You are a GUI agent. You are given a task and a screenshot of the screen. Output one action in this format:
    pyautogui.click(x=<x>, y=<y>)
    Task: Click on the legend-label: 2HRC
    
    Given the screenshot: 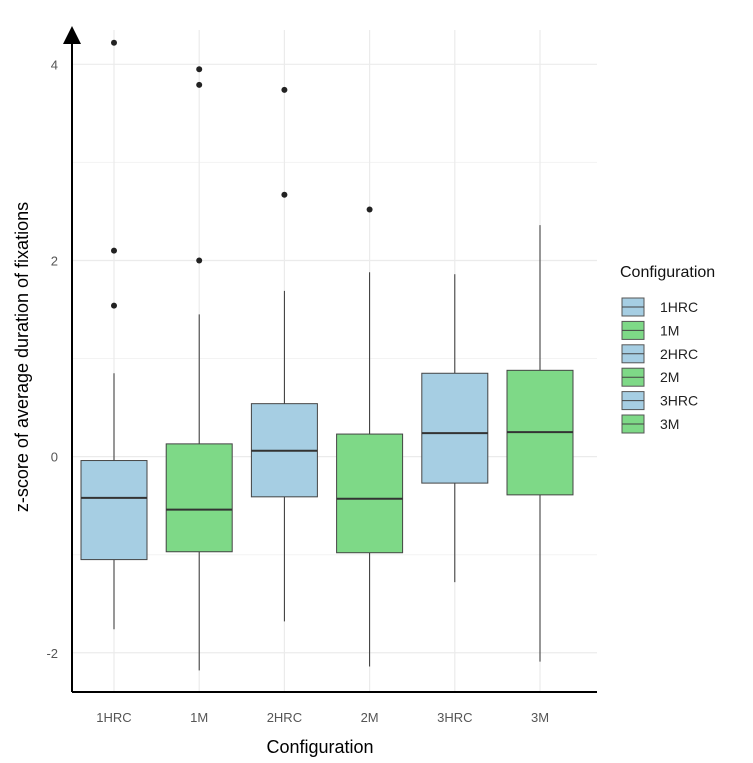 What is the action you would take?
    pyautogui.click(x=679, y=354)
    